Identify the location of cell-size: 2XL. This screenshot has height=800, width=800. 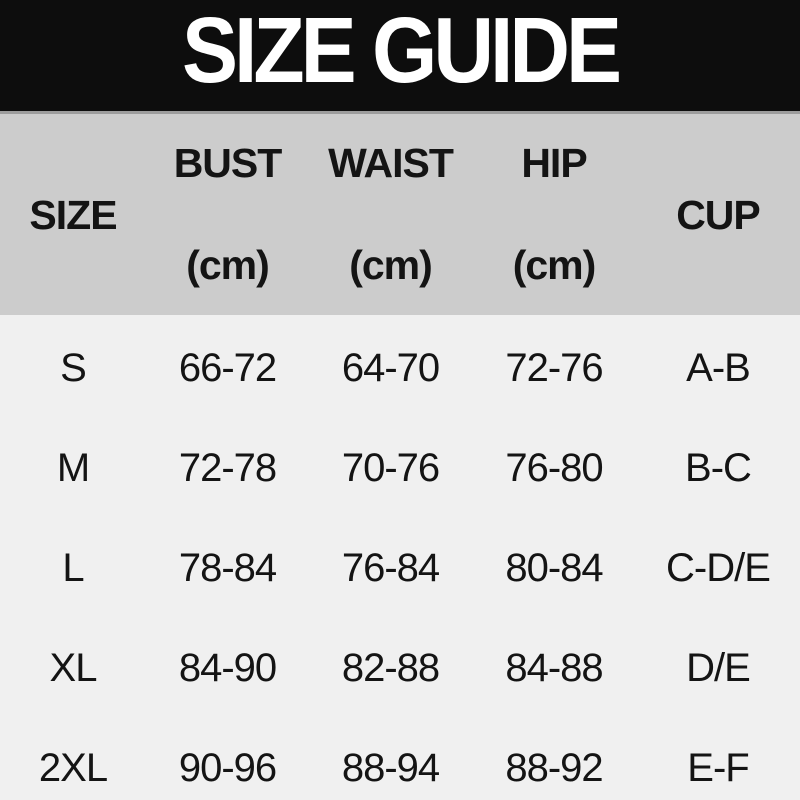
(73, 767).